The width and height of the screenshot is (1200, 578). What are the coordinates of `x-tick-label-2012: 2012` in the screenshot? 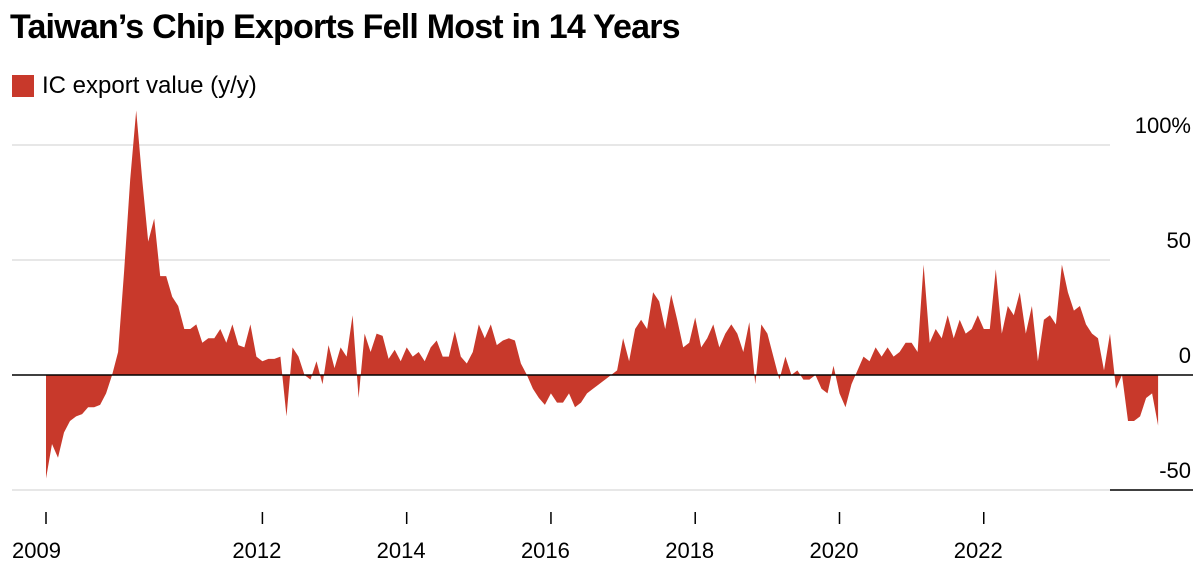 It's located at (256, 550).